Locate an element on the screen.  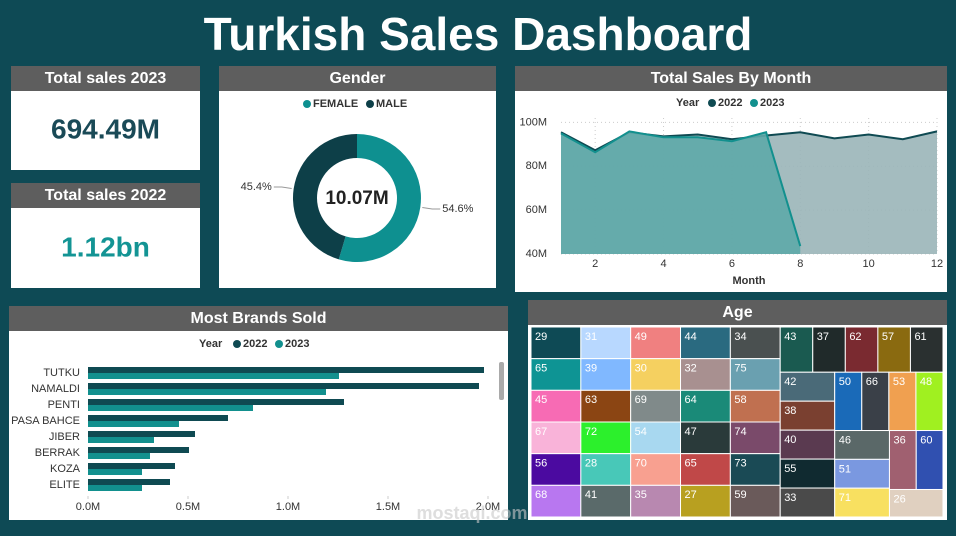
center-label: 10.07M is located at coordinates (356, 198).